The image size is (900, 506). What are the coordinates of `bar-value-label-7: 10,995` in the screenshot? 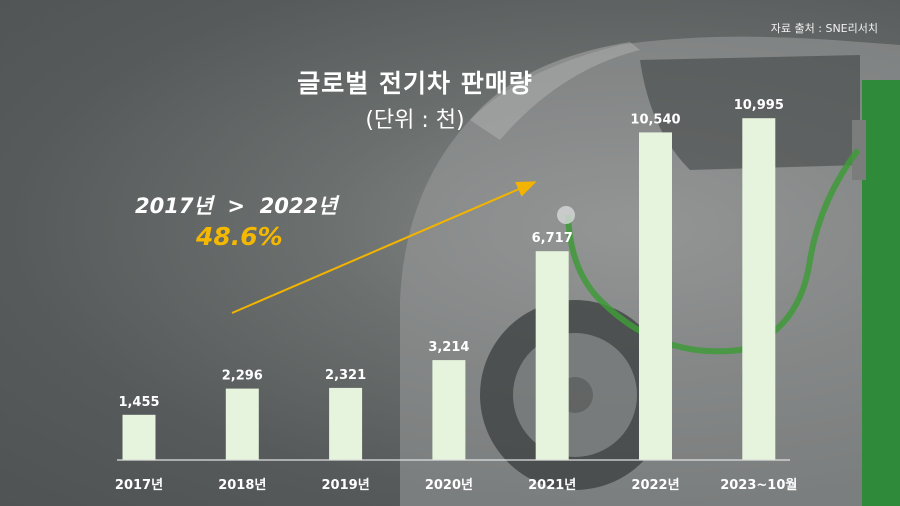 It's located at (759, 105).